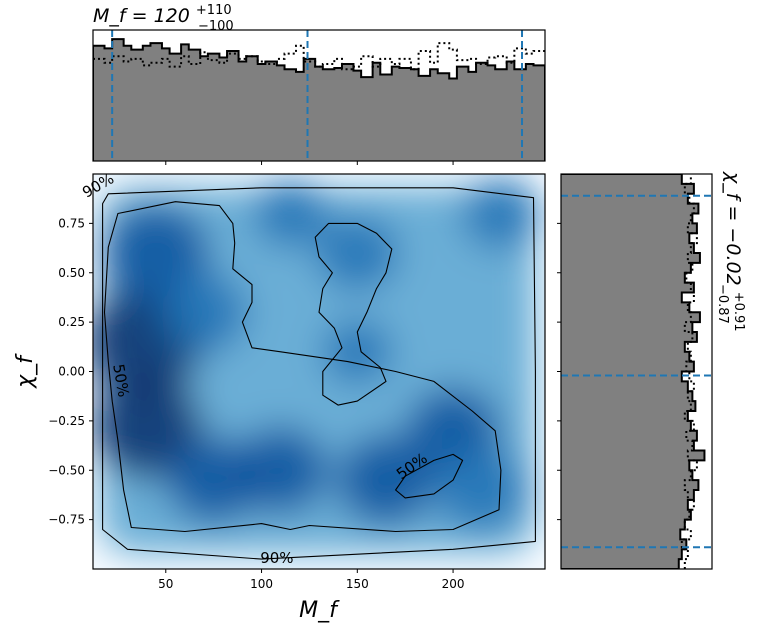  I want to click on top-title-upper: +110, so click(214, 10).